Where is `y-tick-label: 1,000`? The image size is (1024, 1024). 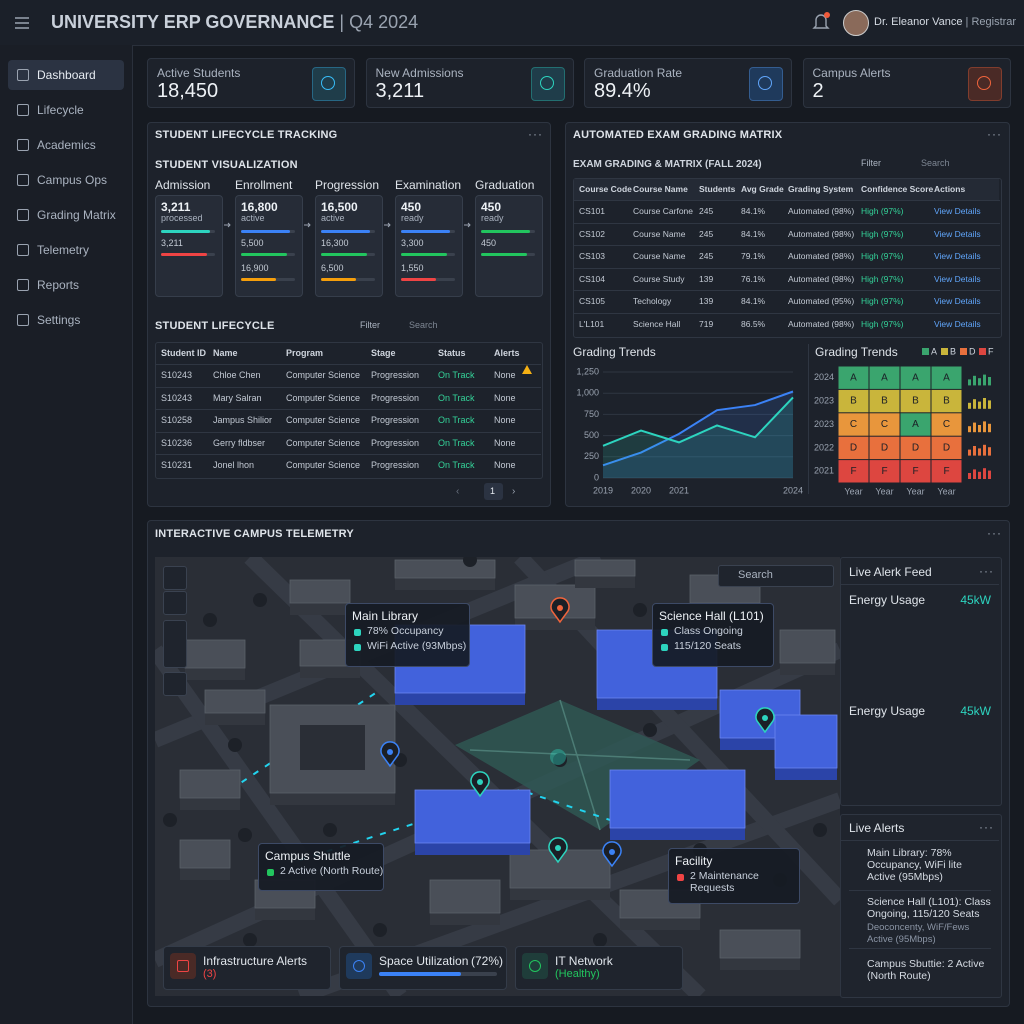 y-tick-label: 1,000 is located at coordinates (587, 393).